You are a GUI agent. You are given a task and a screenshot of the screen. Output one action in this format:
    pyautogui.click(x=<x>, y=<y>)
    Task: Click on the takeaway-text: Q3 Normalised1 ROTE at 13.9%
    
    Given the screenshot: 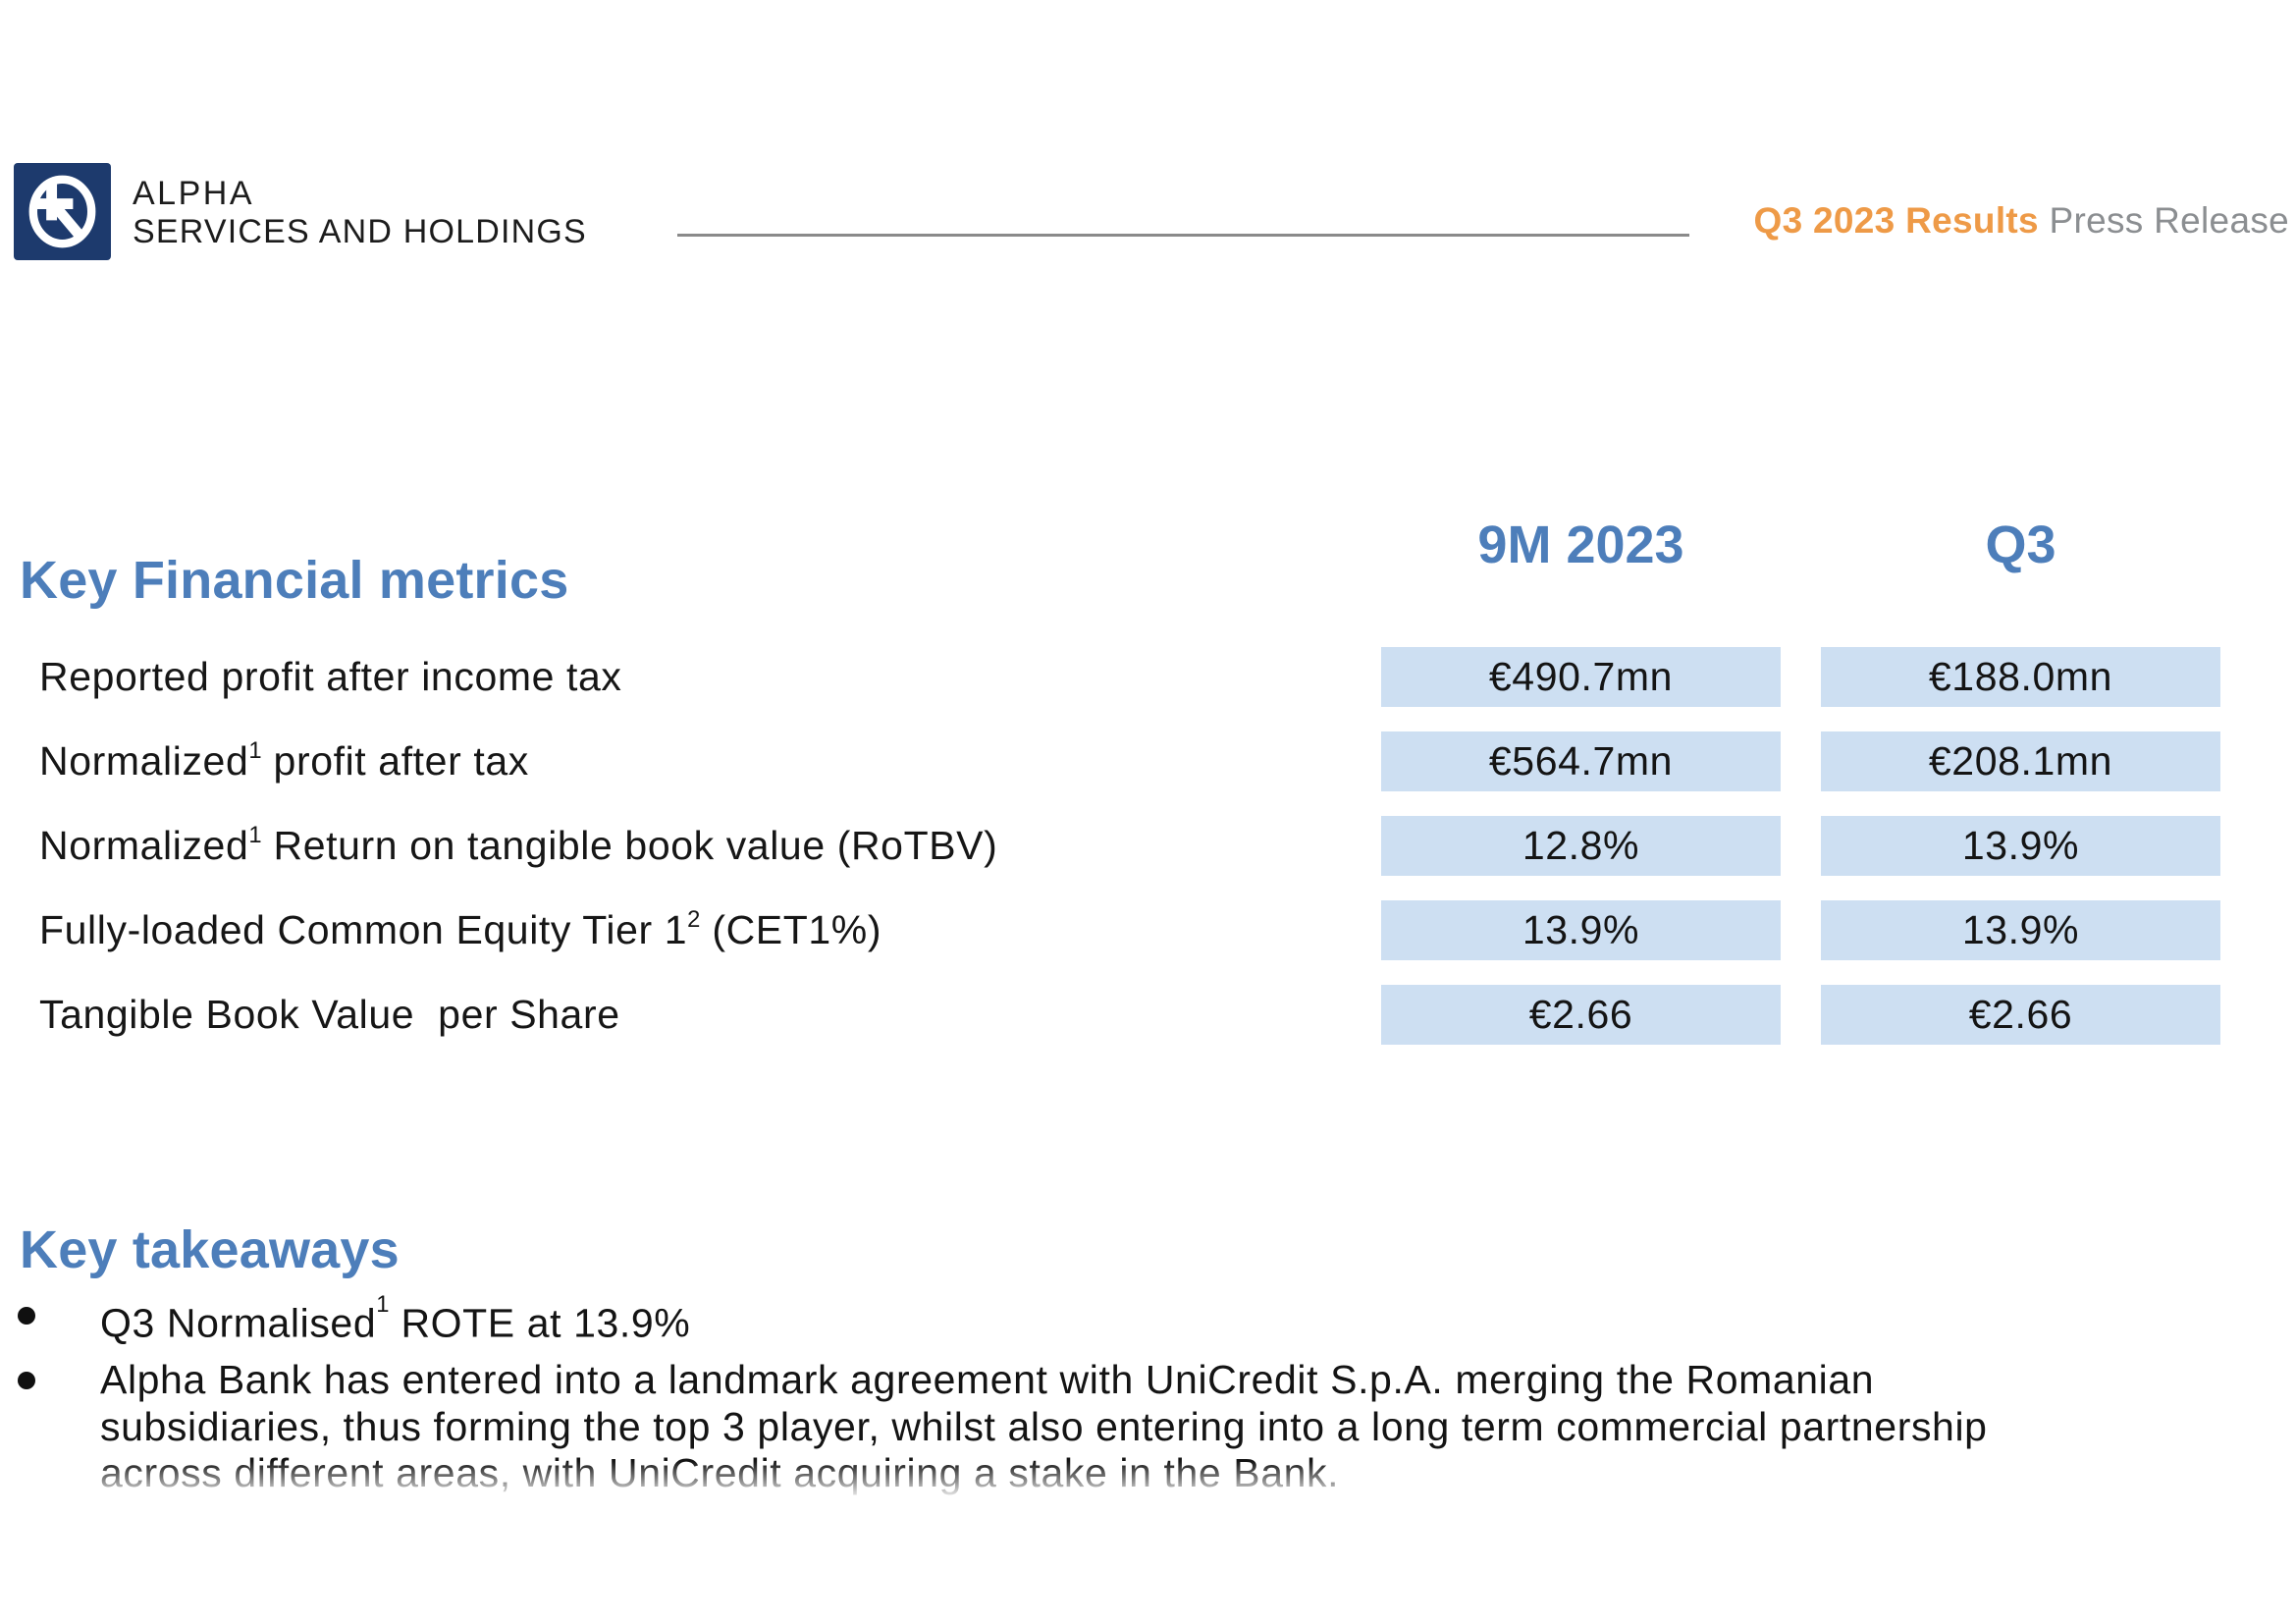 What is the action you would take?
    pyautogui.click(x=395, y=1318)
    